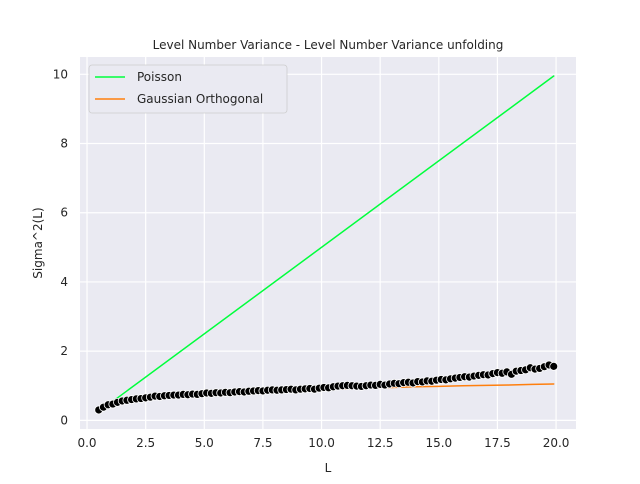 Image resolution: width=640 pixels, height=484 pixels. Describe the element at coordinates (438, 443) in the screenshot. I see `x-tick-label: 15.0` at that location.